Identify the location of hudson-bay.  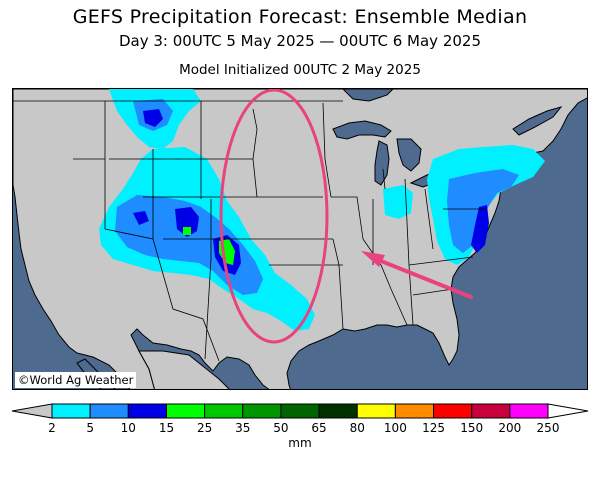
(368, 95).